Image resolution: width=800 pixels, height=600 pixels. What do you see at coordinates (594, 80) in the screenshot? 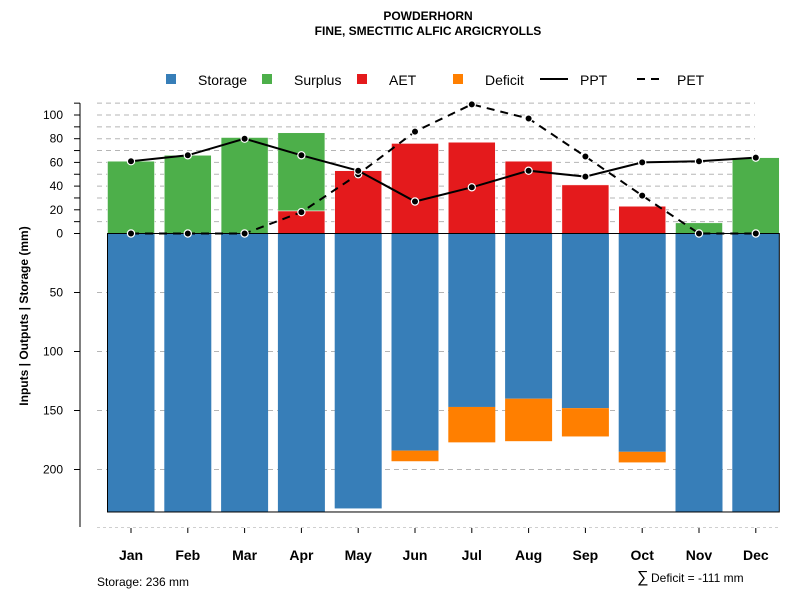
I see `legend-label: PPT` at bounding box center [594, 80].